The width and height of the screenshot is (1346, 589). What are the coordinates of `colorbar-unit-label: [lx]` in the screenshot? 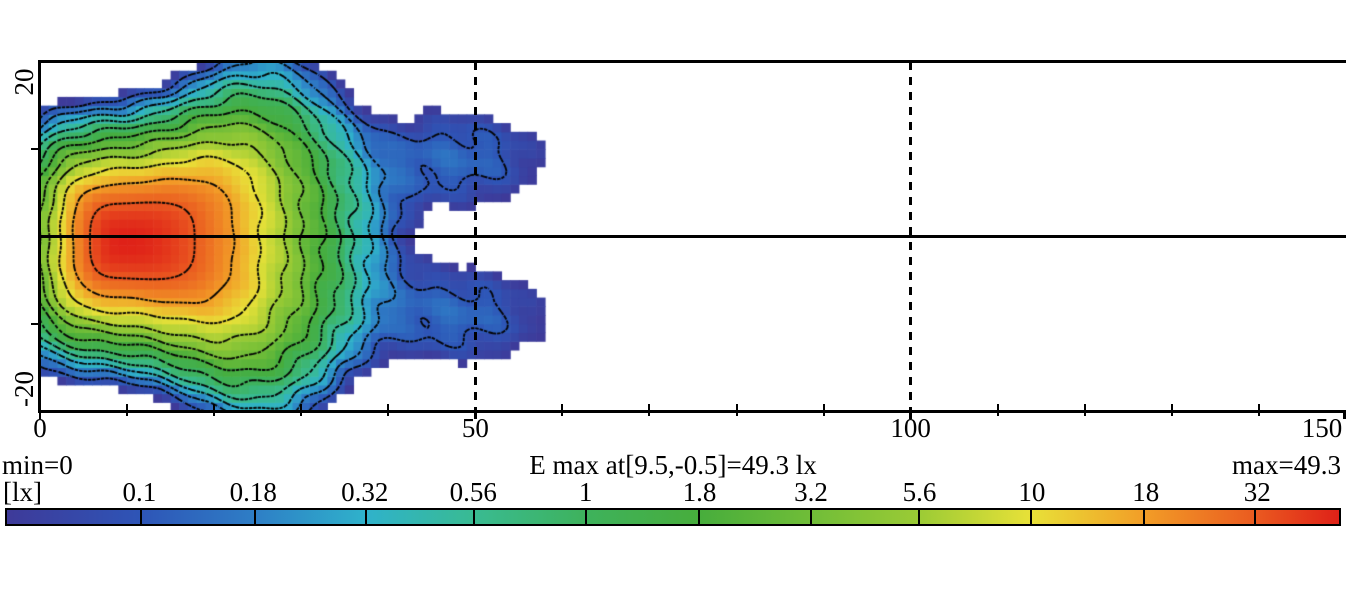 It's located at (22, 492).